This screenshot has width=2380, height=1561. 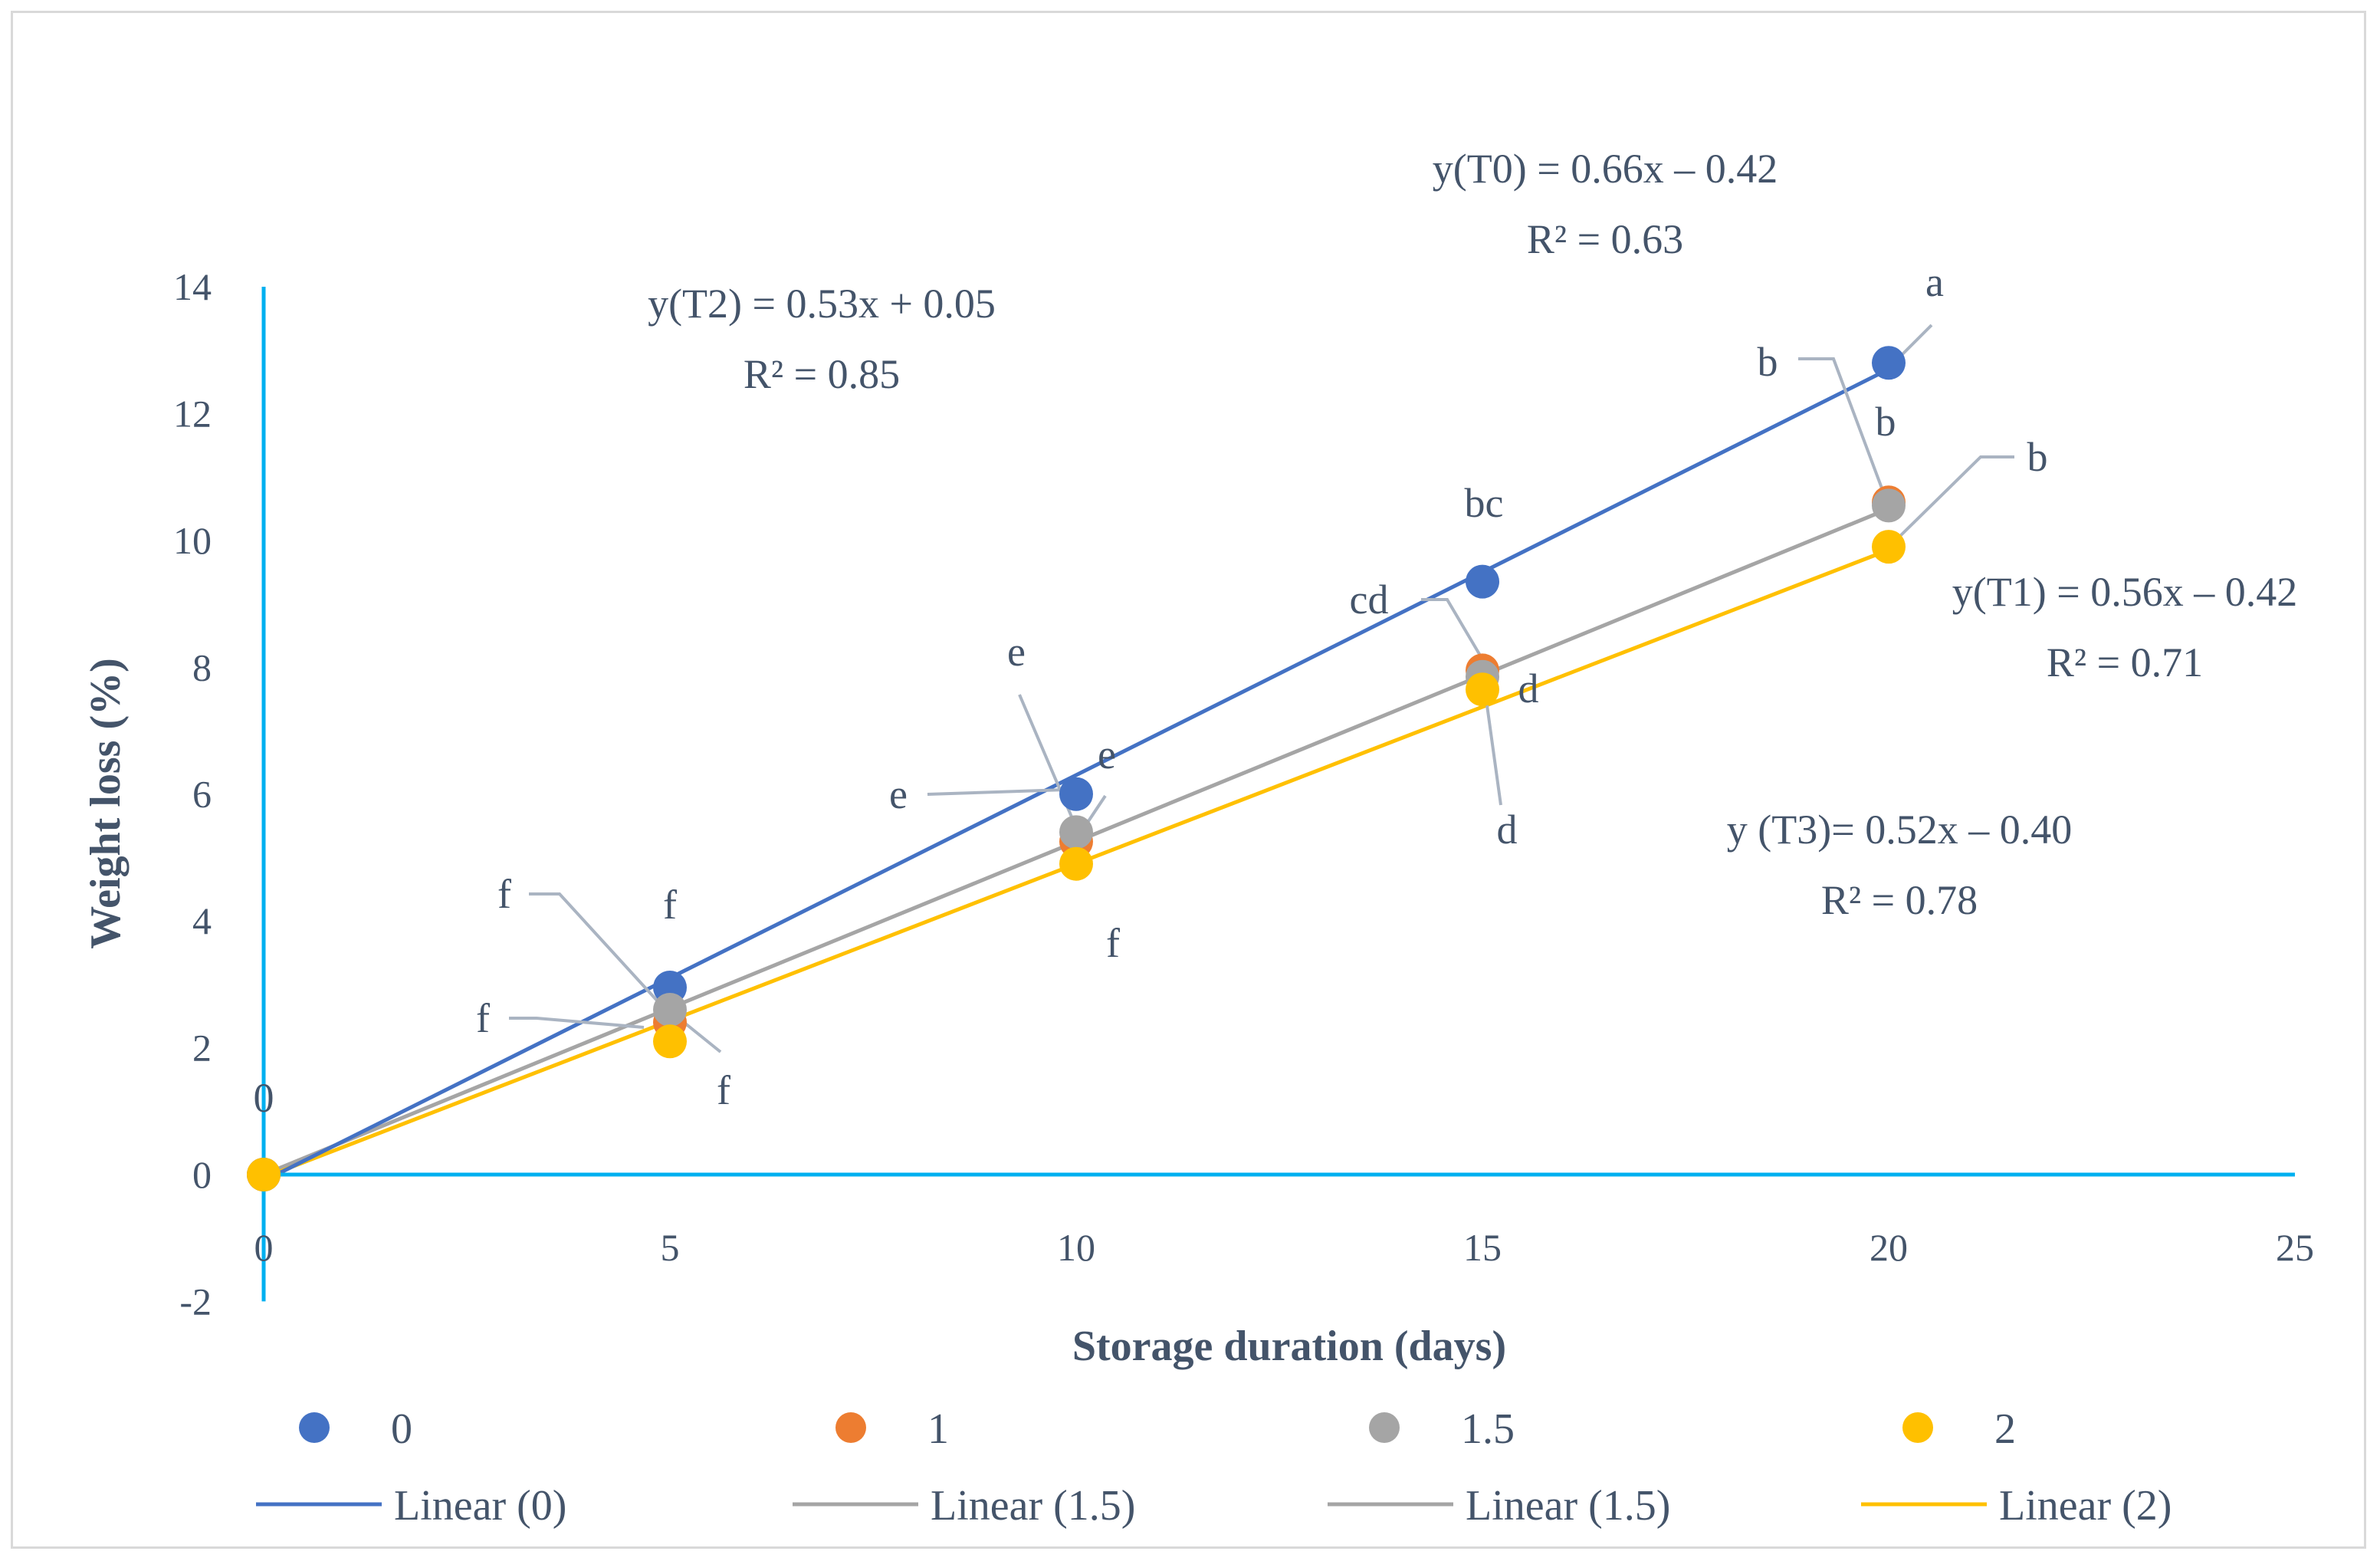 I want to click on point-series-2-x20, so click(x=1889, y=547).